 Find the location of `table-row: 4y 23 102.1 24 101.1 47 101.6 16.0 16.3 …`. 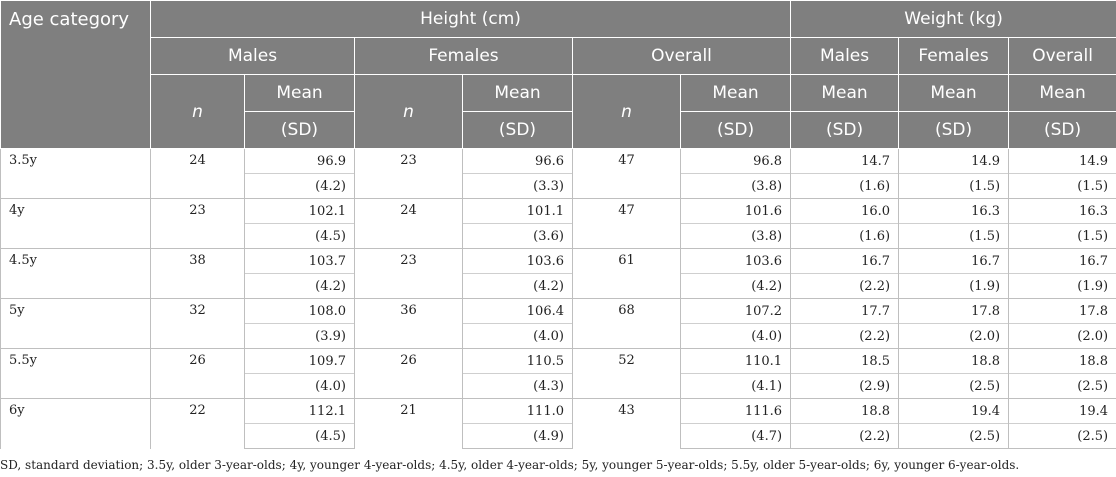

table-row: 4y 23 102.1 24 101.1 47 101.6 16.0 16.3 … is located at coordinates (558, 223).